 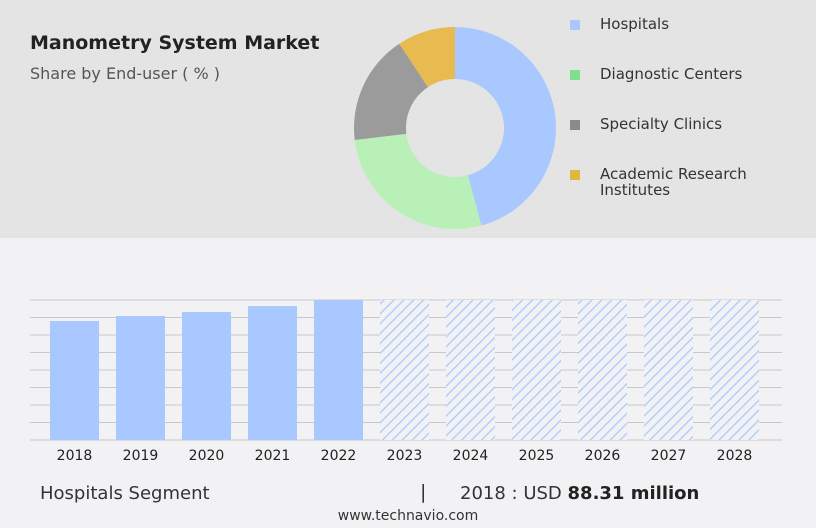 What do you see at coordinates (206, 375) in the screenshot?
I see `bar-2020` at bounding box center [206, 375].